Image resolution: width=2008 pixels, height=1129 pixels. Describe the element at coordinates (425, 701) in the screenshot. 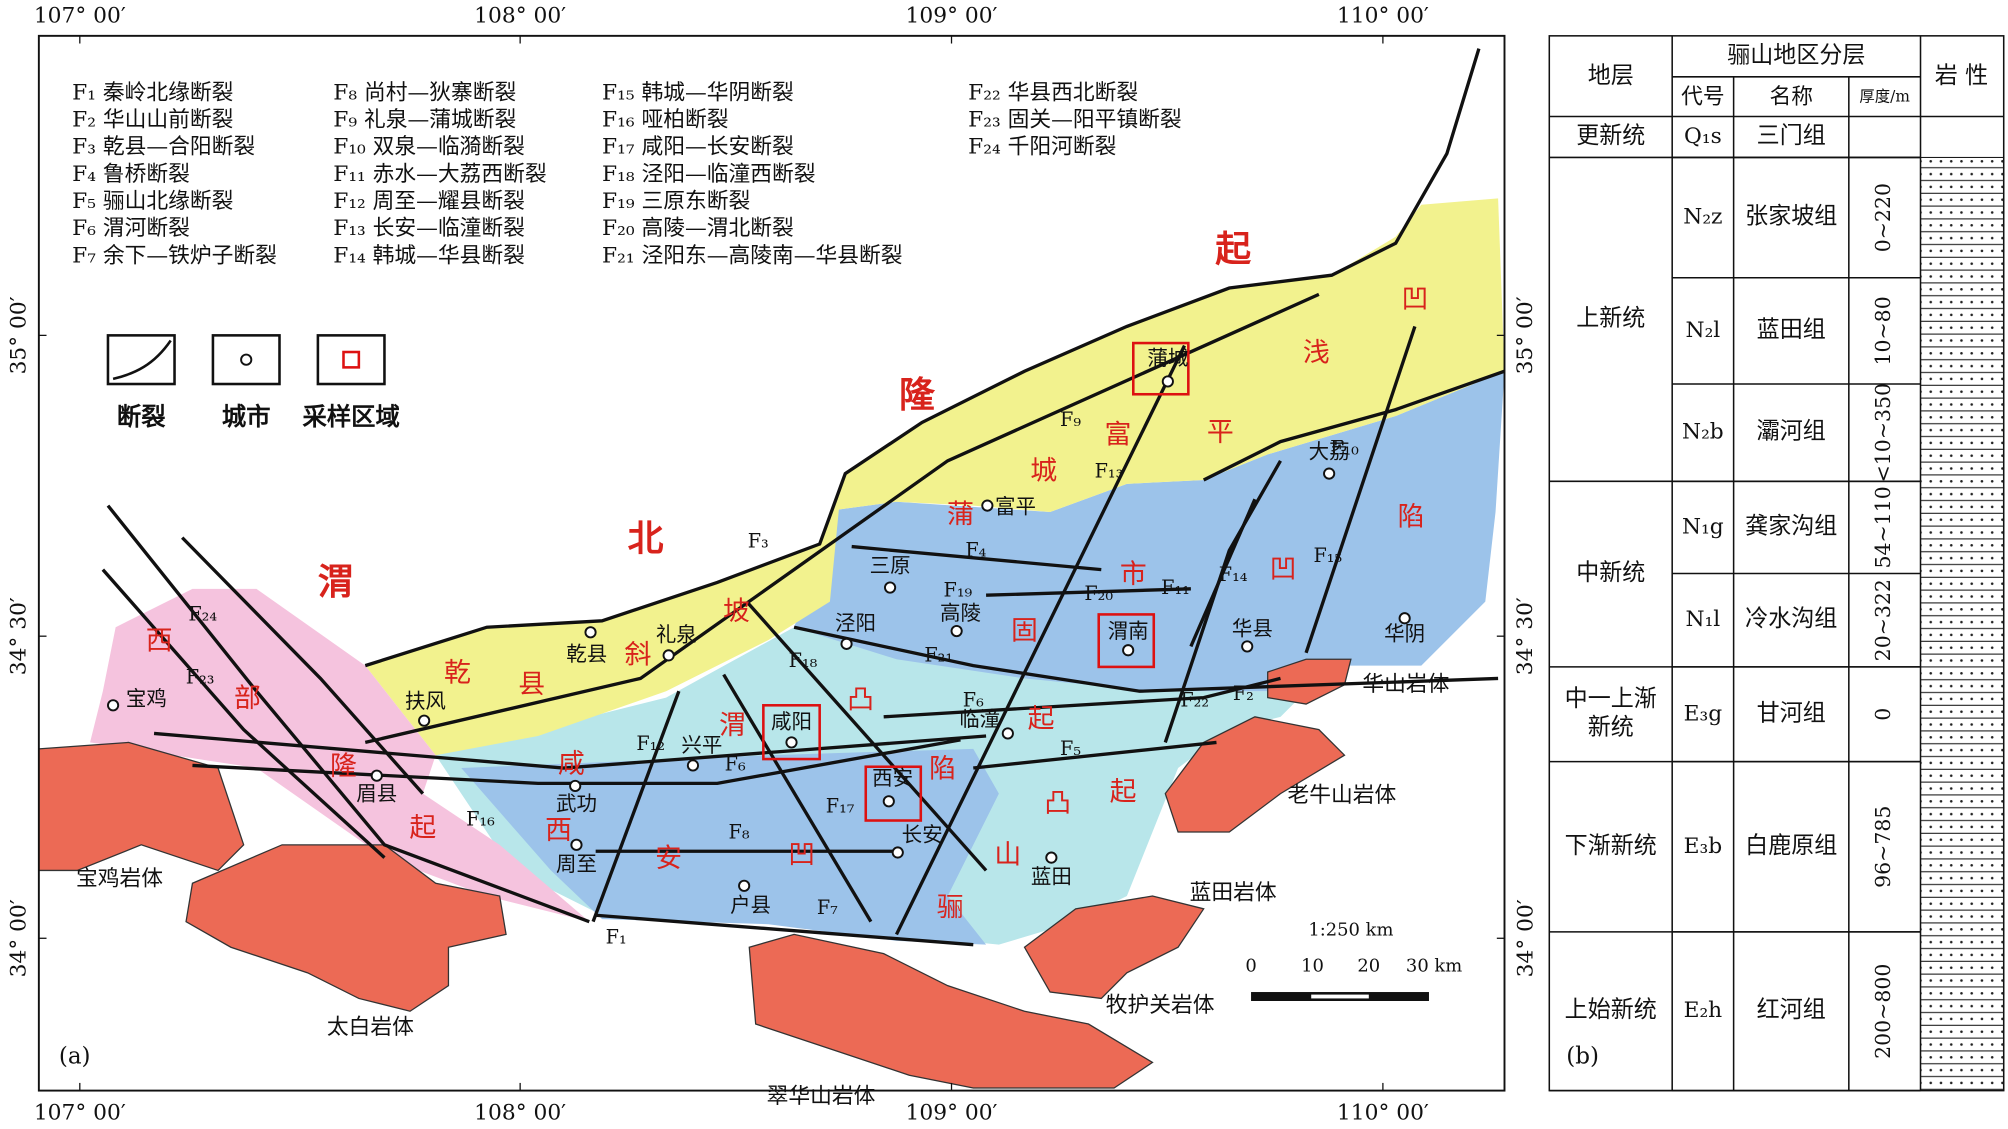

I see `city-label: 扶风` at that location.